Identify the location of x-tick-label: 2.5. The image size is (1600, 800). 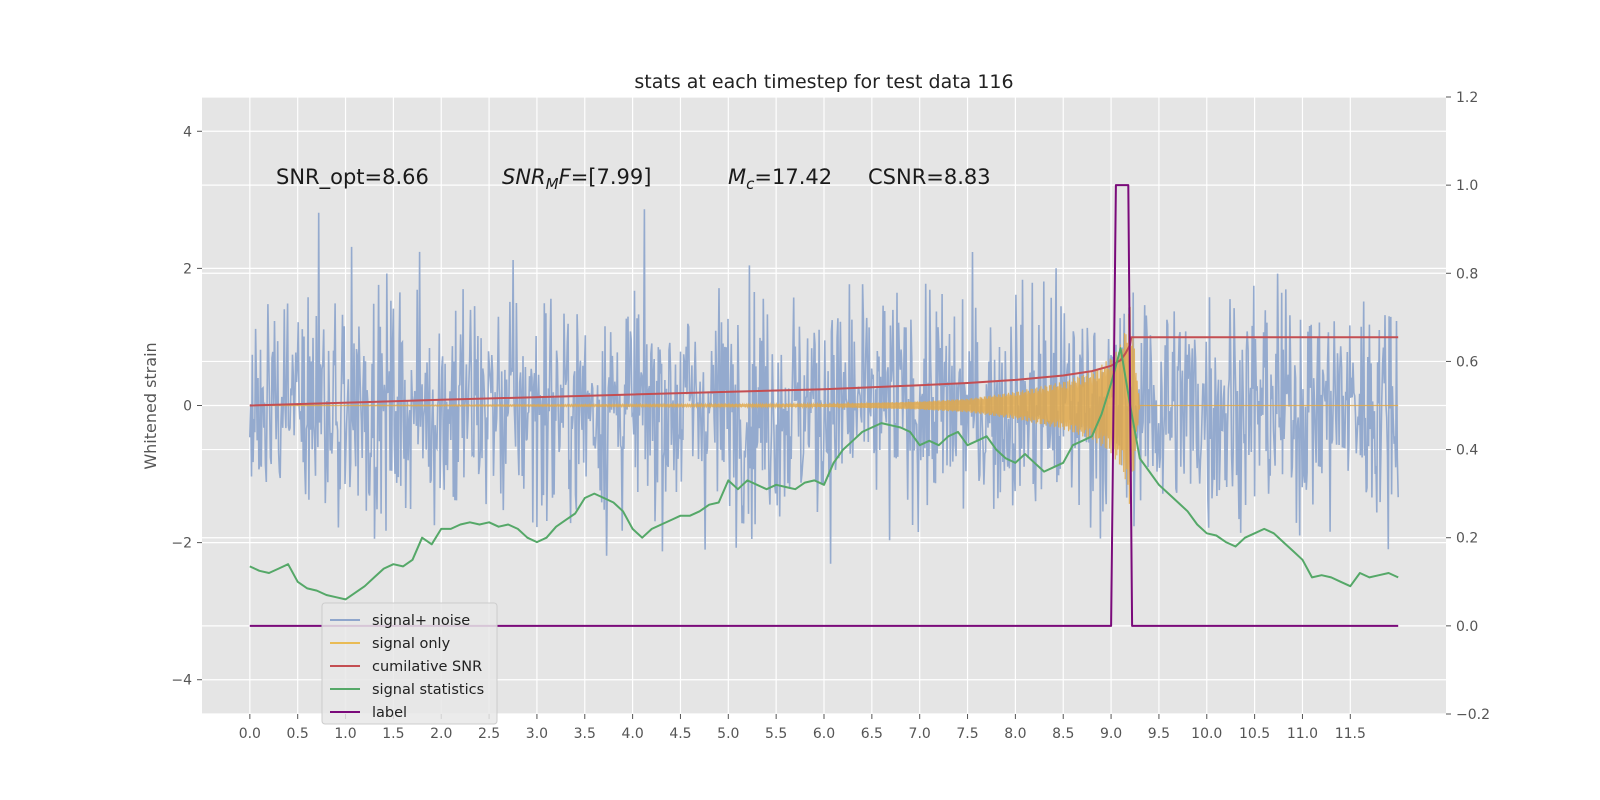
(489, 734).